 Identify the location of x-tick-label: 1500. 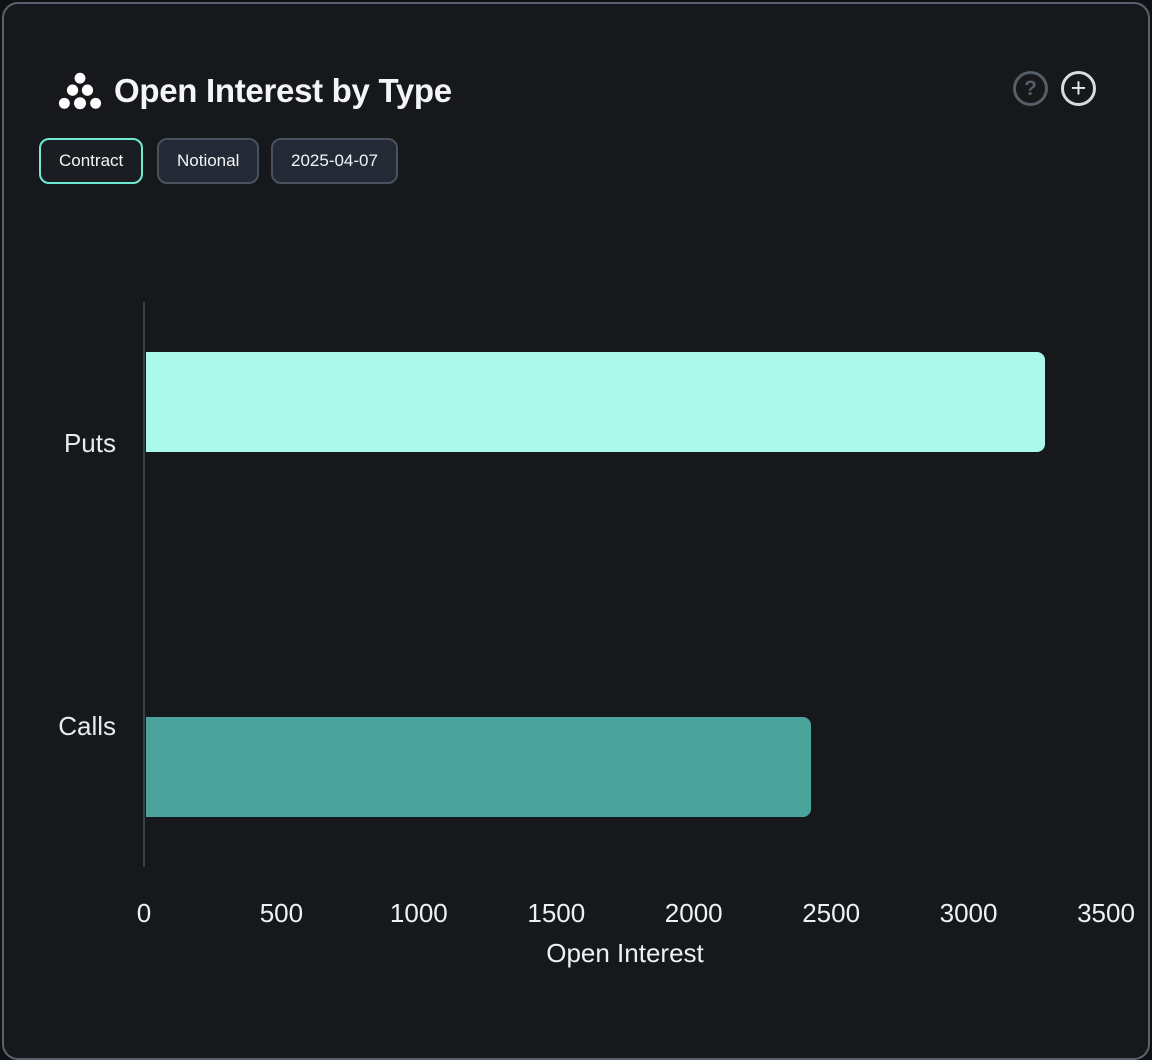
(556, 913).